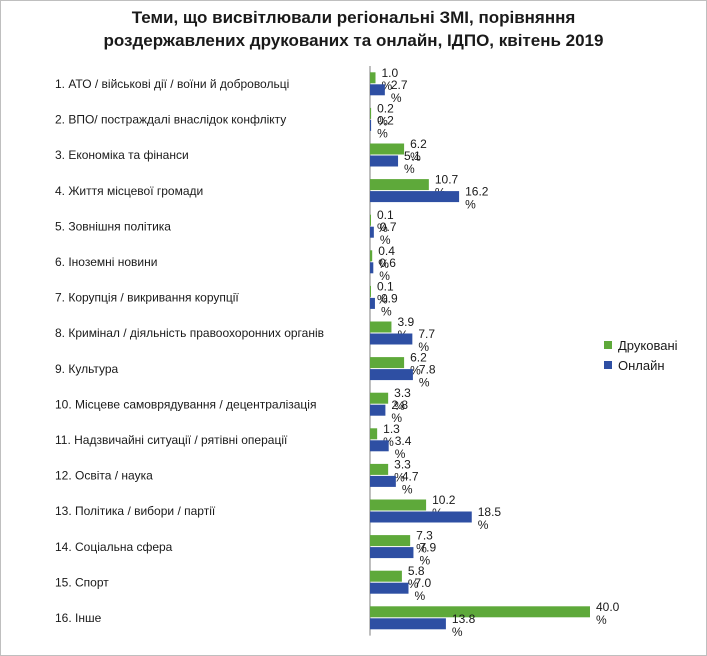 The image size is (707, 656). I want to click on category-label: 3. Економіка та фінанси, so click(122, 155).